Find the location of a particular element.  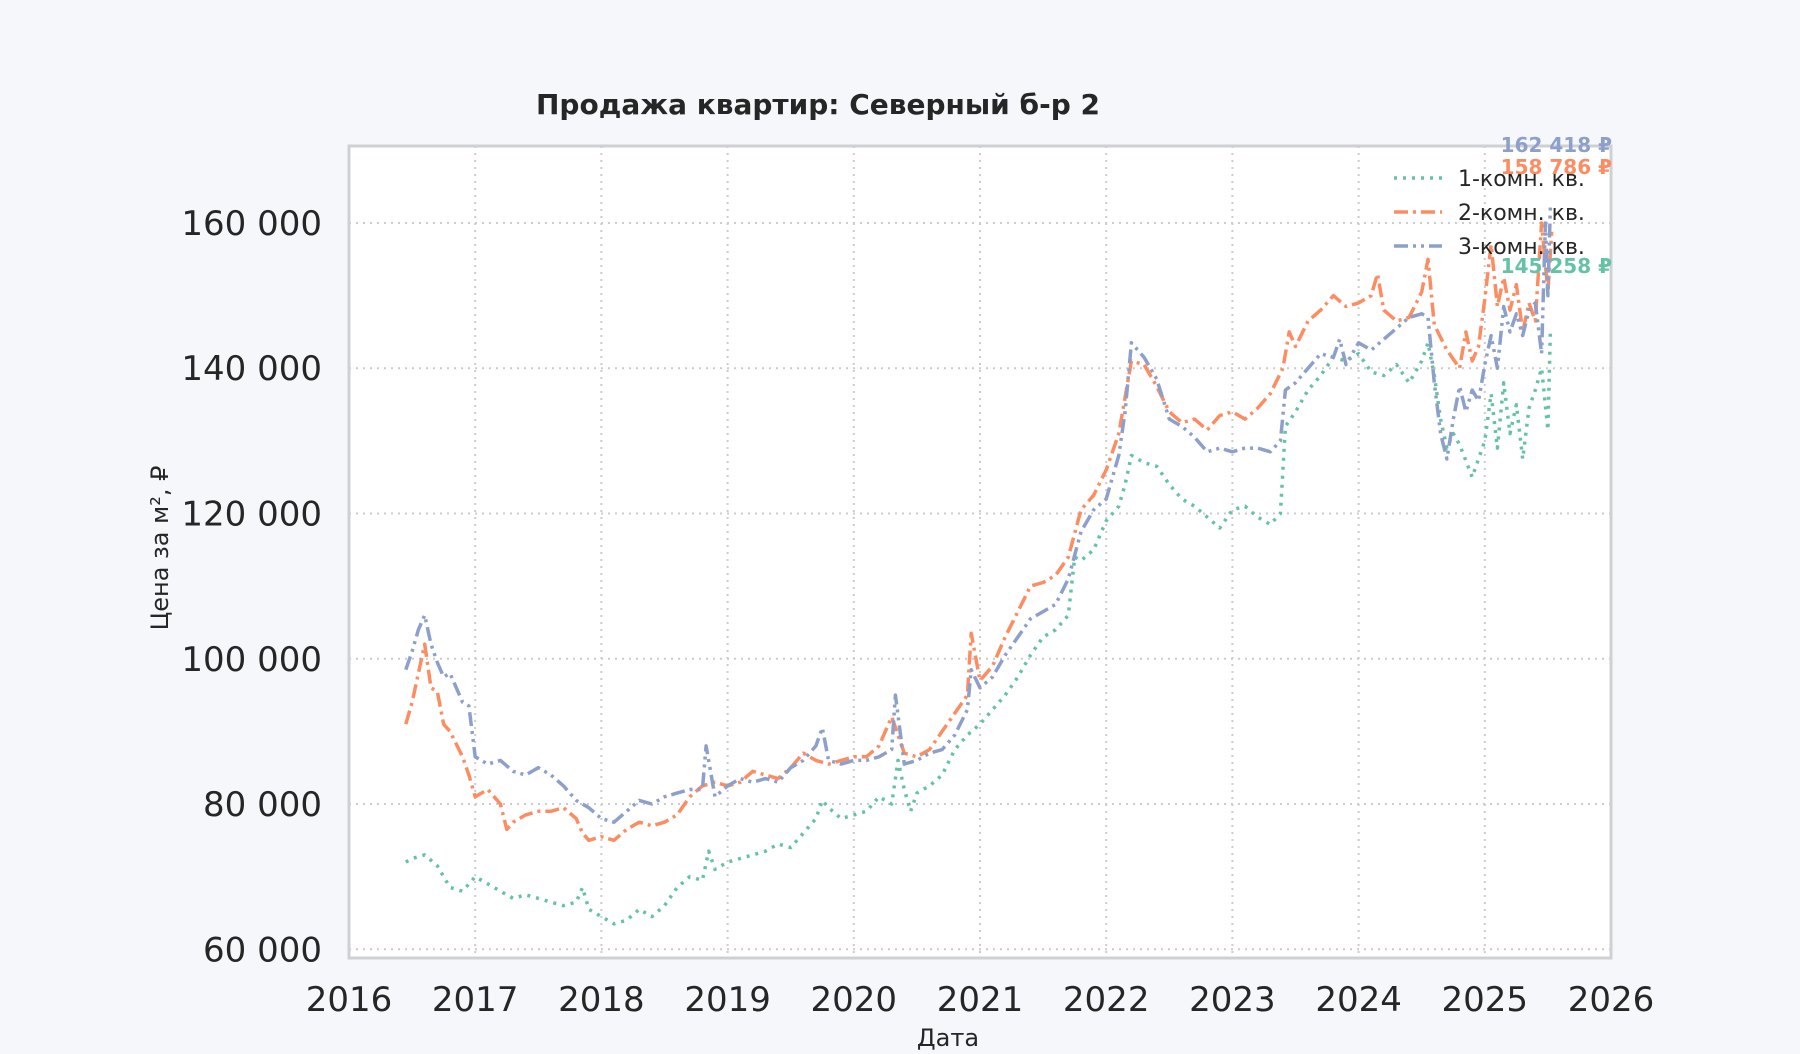

x-axis-label: Дата is located at coordinates (948, 1037).